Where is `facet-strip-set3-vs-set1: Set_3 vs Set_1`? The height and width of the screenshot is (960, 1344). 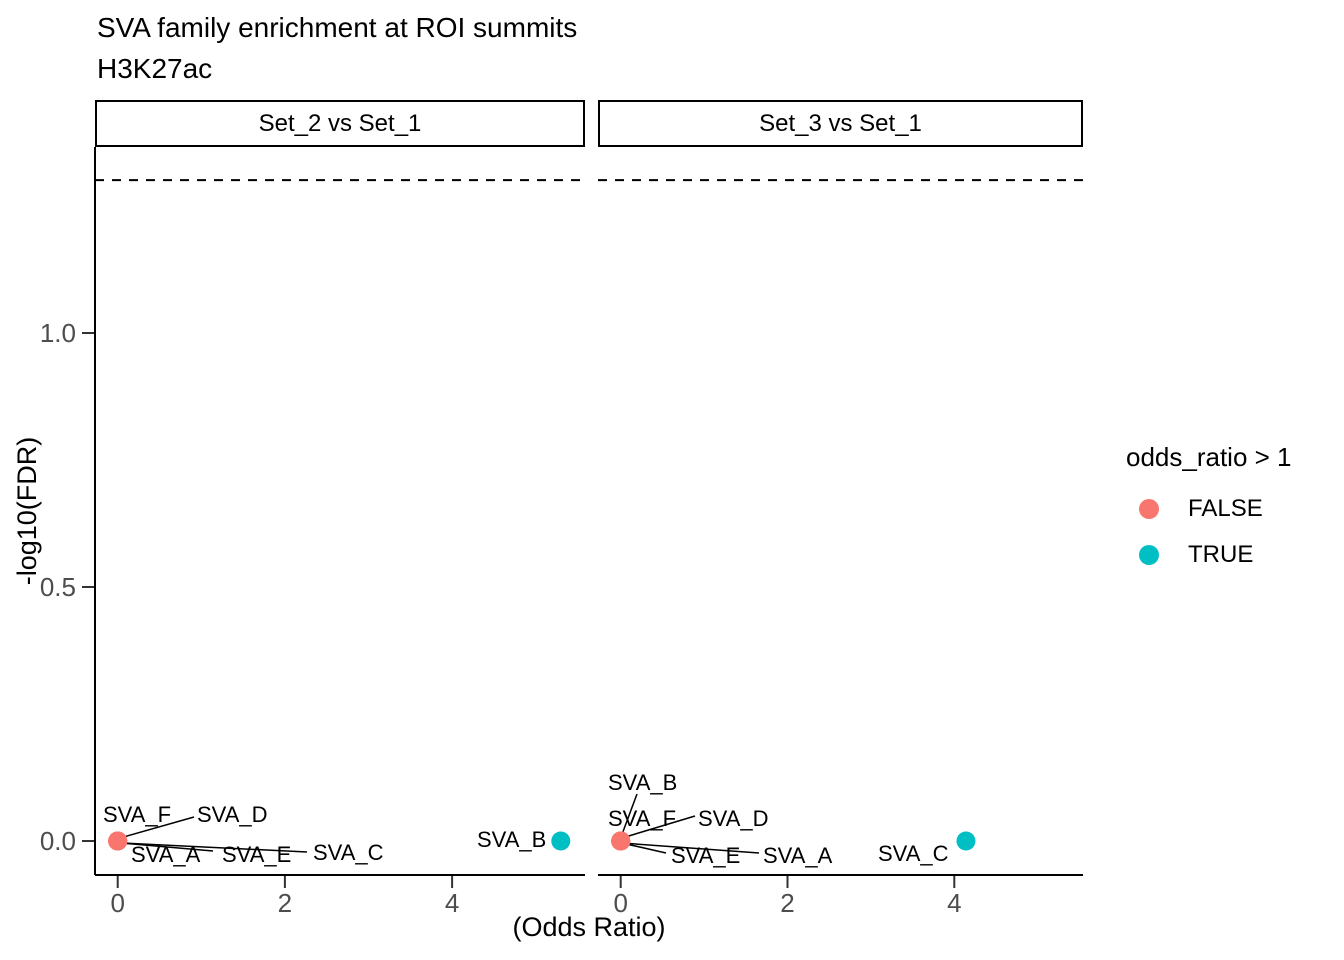
facet-strip-set3-vs-set1: Set_3 vs Set_1 is located at coordinates (840, 123).